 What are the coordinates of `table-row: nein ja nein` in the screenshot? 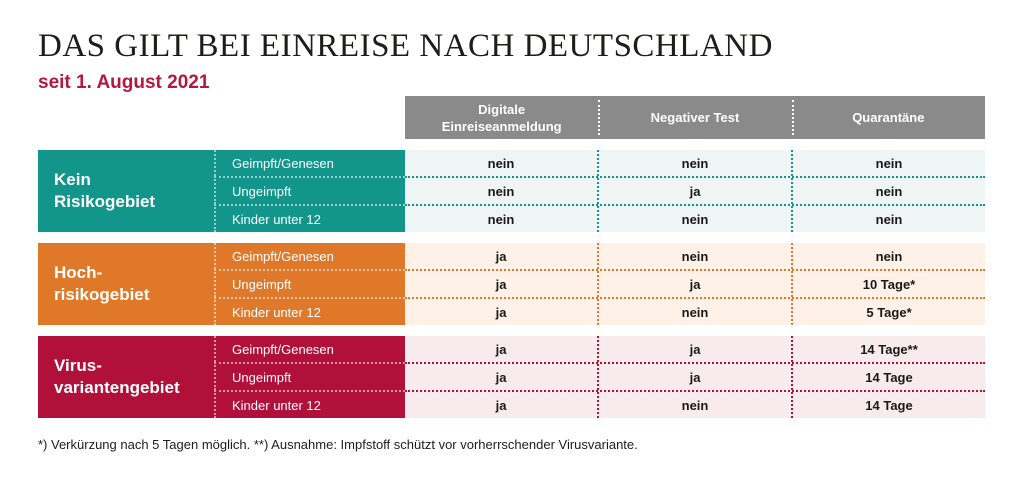 It's located at (695, 190).